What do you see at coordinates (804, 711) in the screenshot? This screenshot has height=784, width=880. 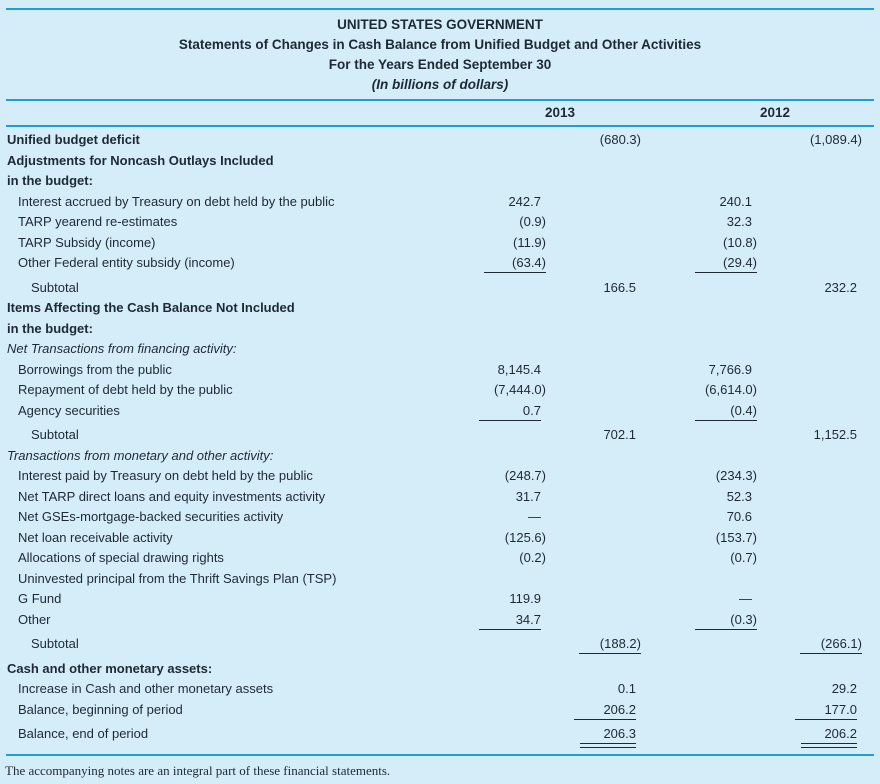 I see `value-cell: 177.0` at bounding box center [804, 711].